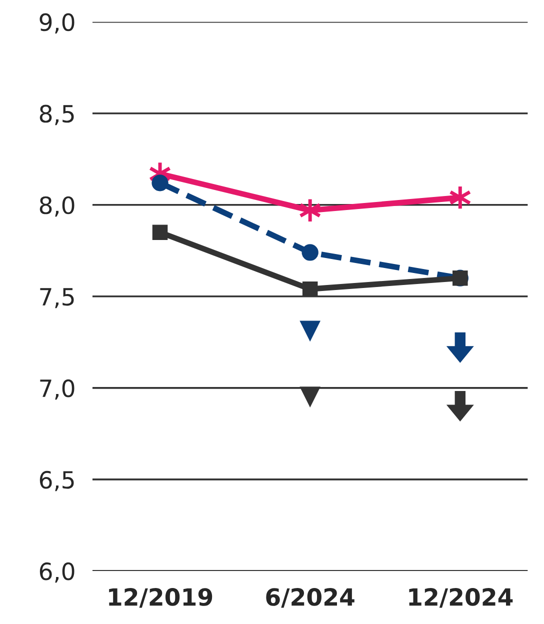  What do you see at coordinates (57, 389) in the screenshot?
I see `y-tick-label: 7,0` at bounding box center [57, 389].